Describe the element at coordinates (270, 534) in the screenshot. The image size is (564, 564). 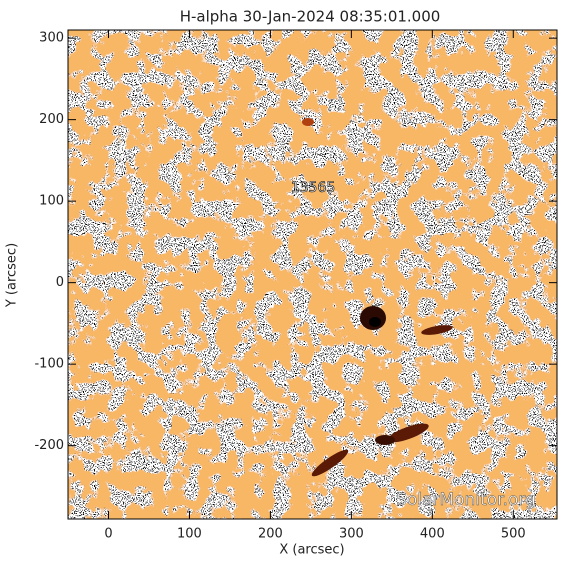
I see `x-tick-label: 200` at that location.